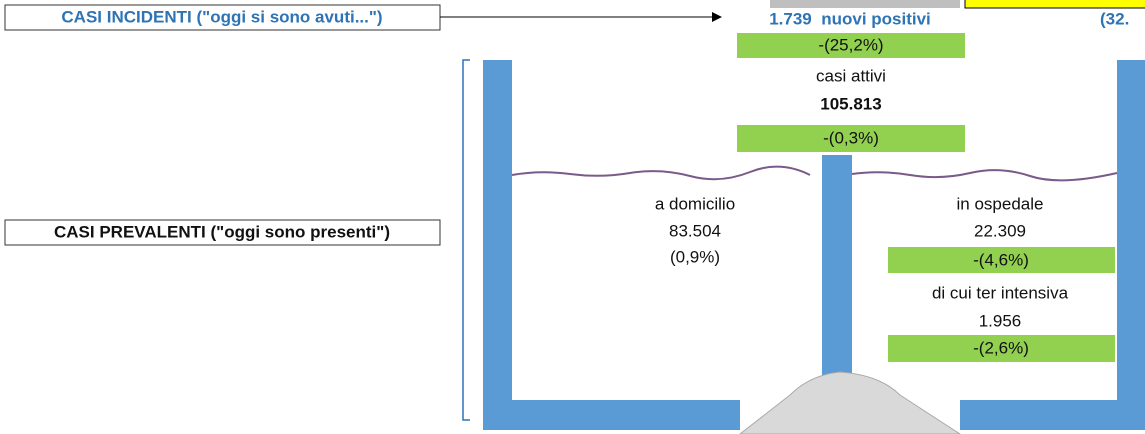  I want to click on middle-pillar, so click(837, 277).